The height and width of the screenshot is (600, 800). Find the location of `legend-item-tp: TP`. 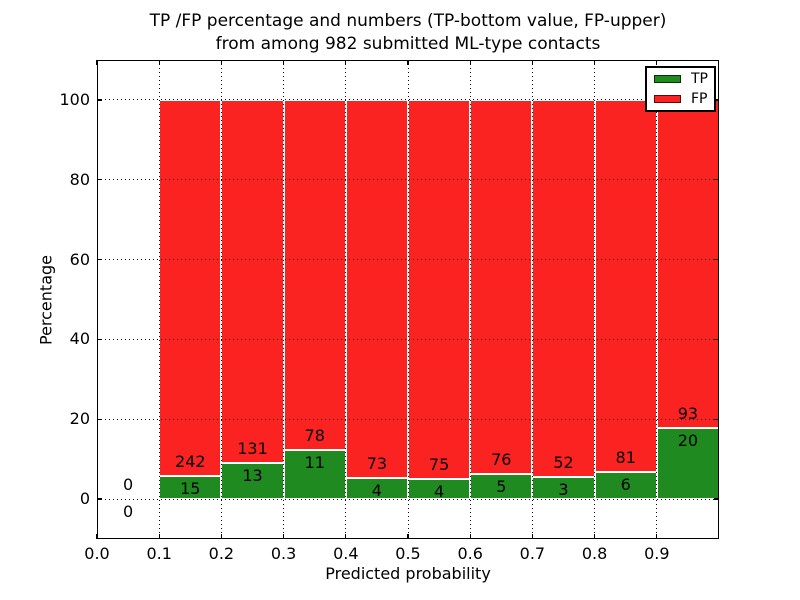

legend-item-tp: TP is located at coordinates (680, 79).